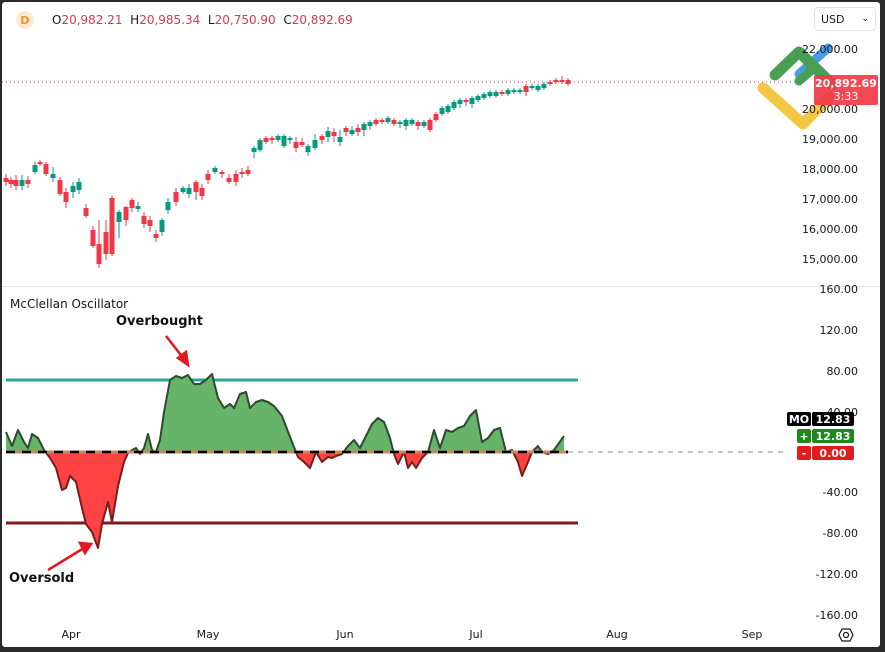 The width and height of the screenshot is (885, 652). What do you see at coordinates (830, 229) in the screenshot?
I see `price-tick: 16,000.00` at bounding box center [830, 229].